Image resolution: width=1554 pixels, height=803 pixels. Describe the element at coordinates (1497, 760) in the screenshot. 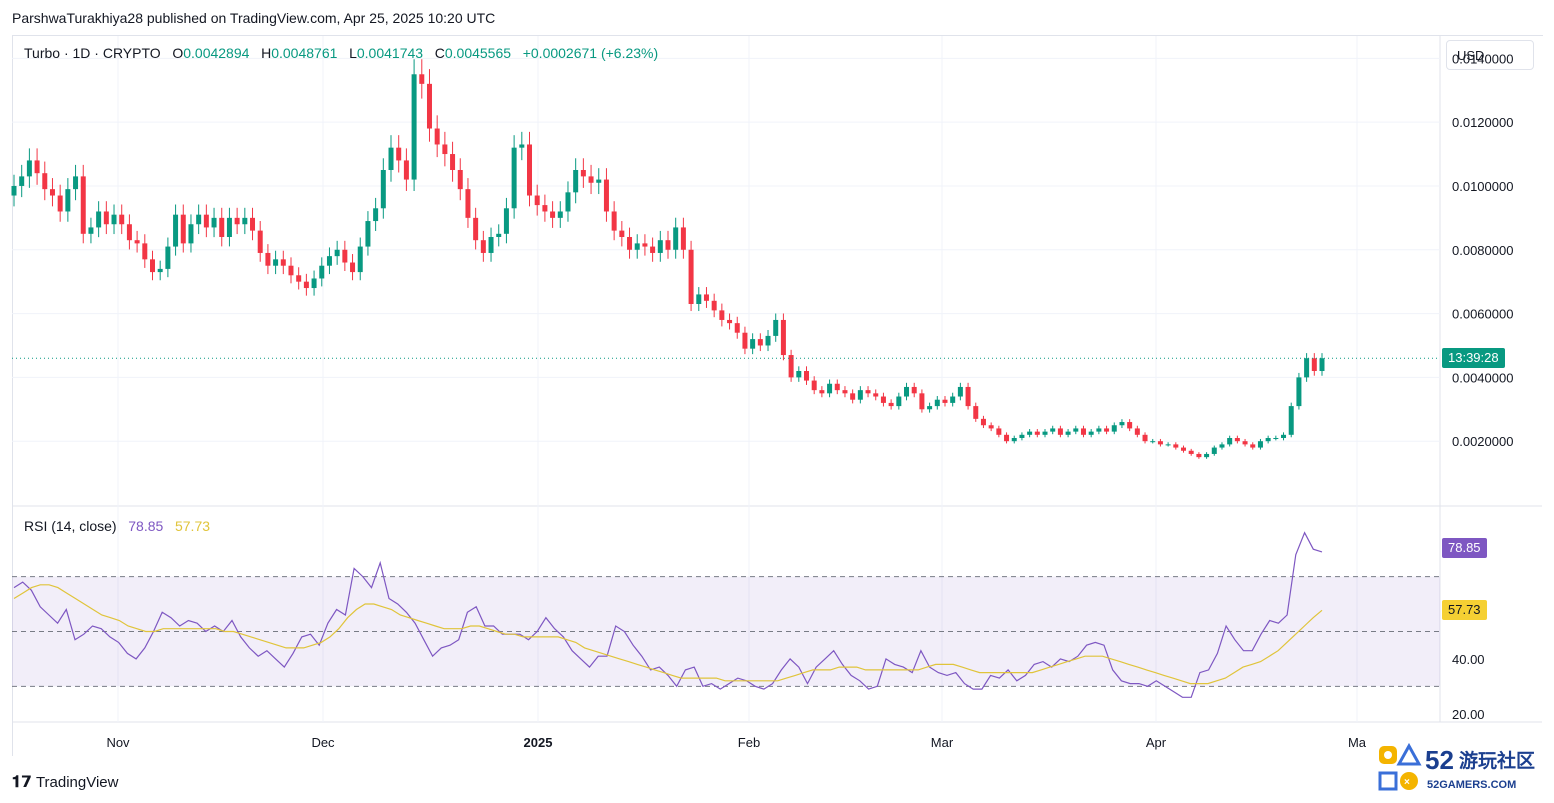

I see `watermark-name: 游玩社区` at that location.